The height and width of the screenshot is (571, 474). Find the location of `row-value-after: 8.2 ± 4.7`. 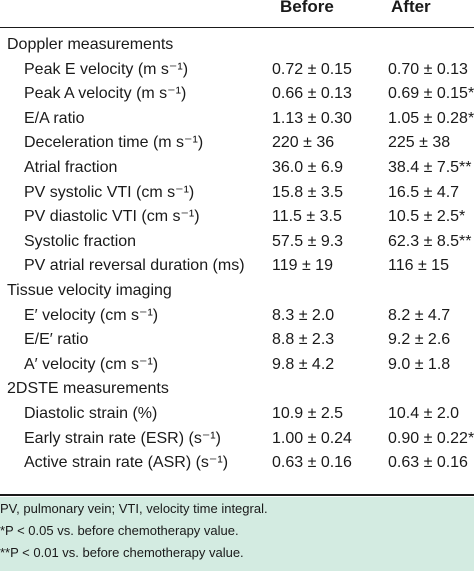

row-value-after: 8.2 ± 4.7 is located at coordinates (419, 315).